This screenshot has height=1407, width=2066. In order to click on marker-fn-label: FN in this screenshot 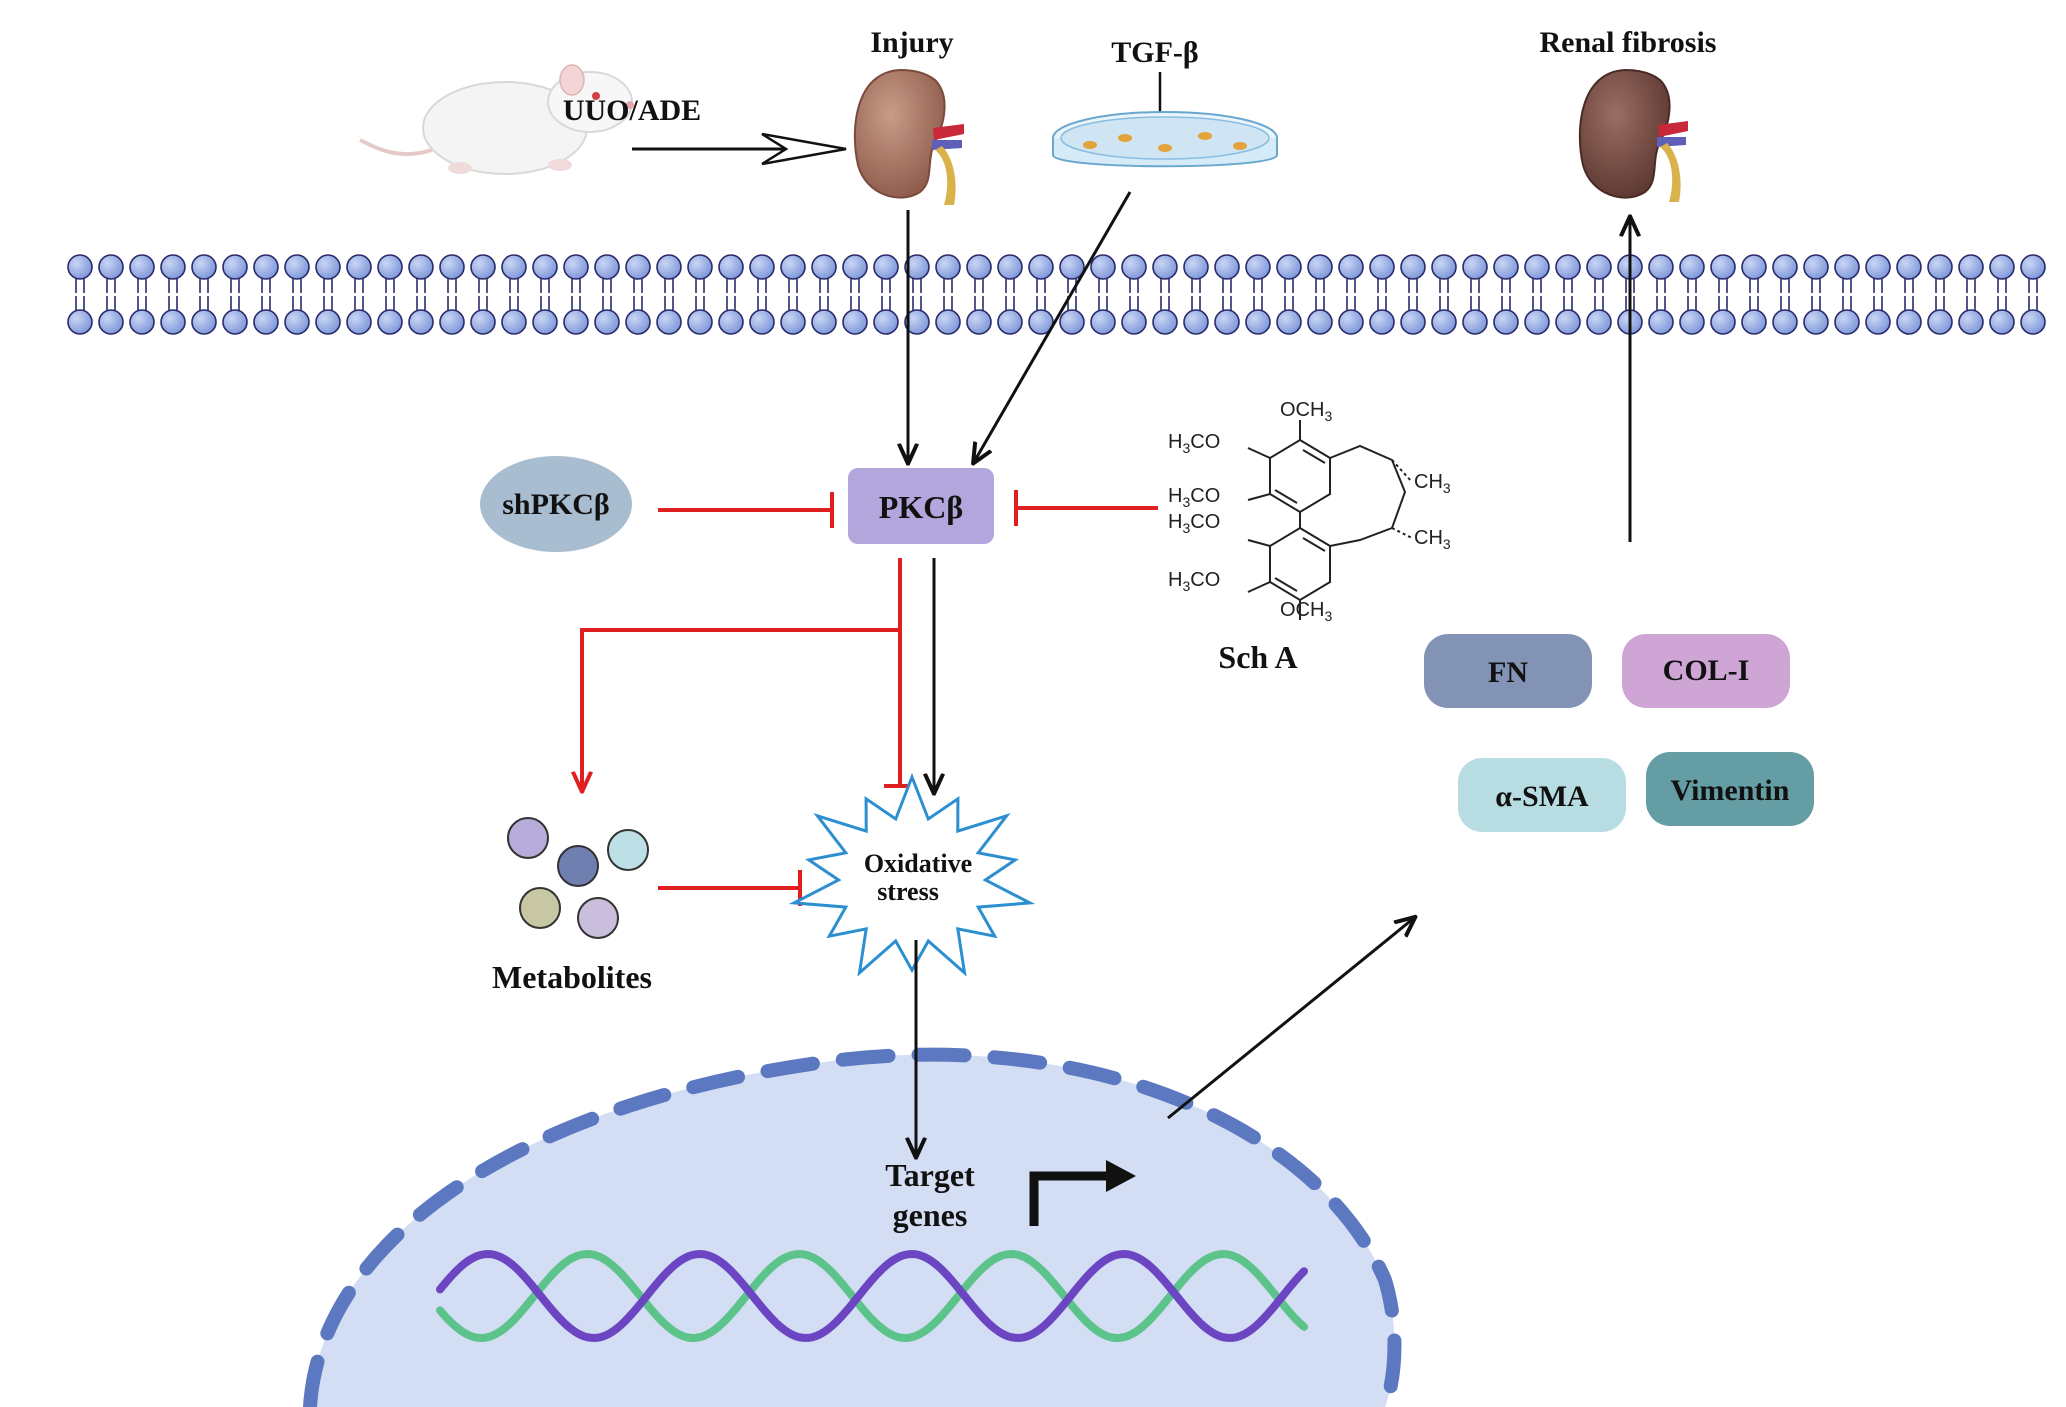, I will do `click(1508, 672)`.